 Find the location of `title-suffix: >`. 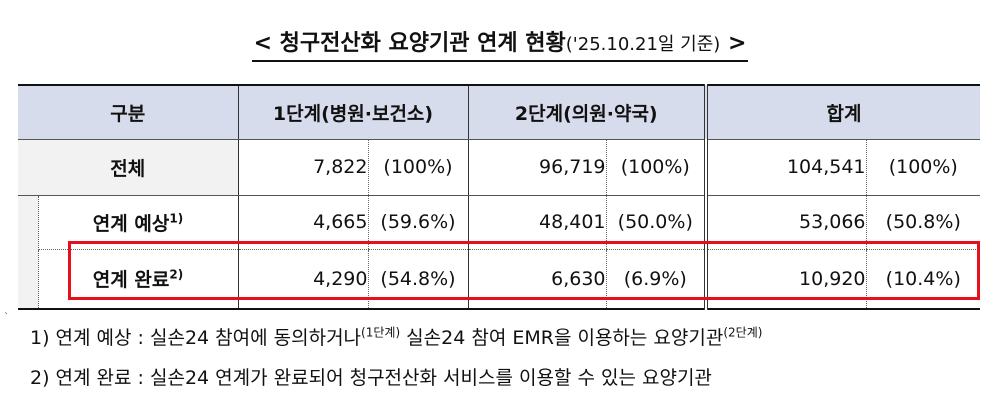

title-suffix: > is located at coordinates (733, 43).